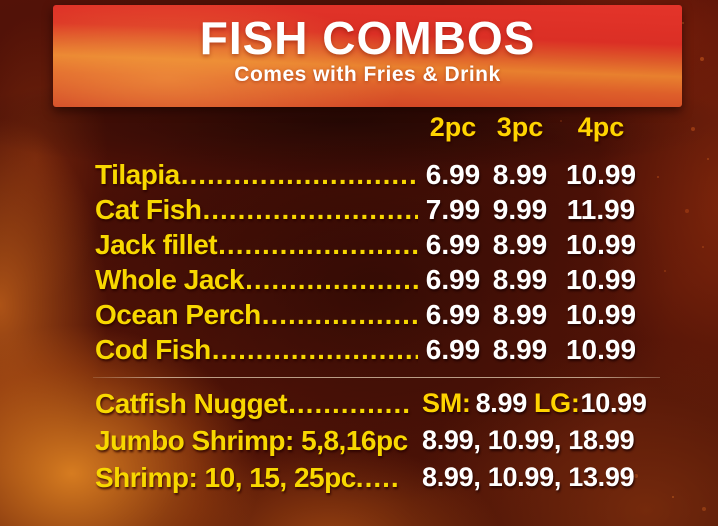 The image size is (718, 526). Describe the element at coordinates (520, 209) in the screenshot. I see `price-3pc: 9.99` at that location.